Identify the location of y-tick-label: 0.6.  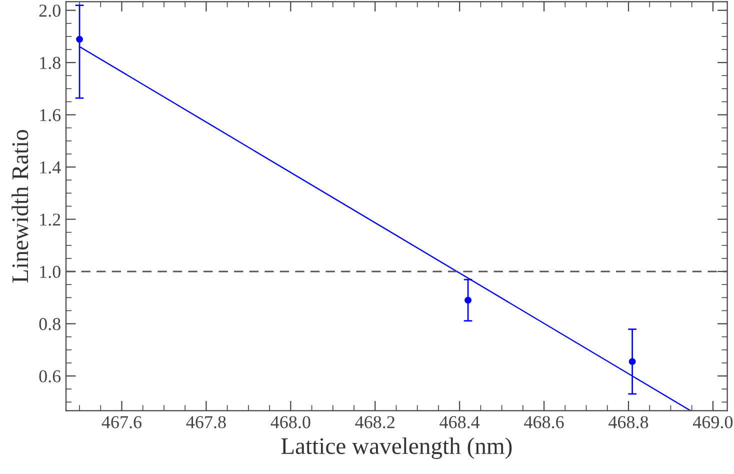
(50, 376).